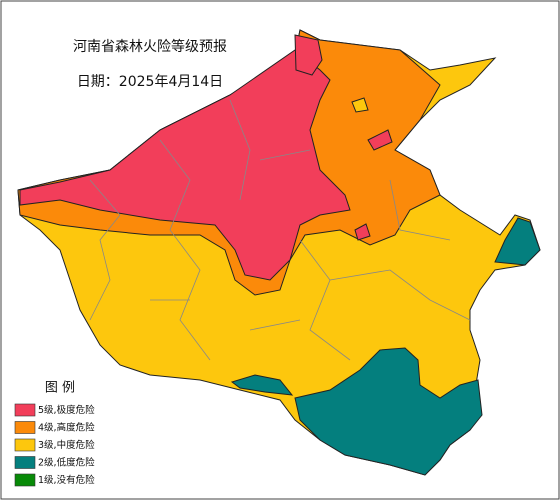 The image size is (560, 500). What do you see at coordinates (66, 428) in the screenshot?
I see `legend-label: 4级,高度危险` at bounding box center [66, 428].